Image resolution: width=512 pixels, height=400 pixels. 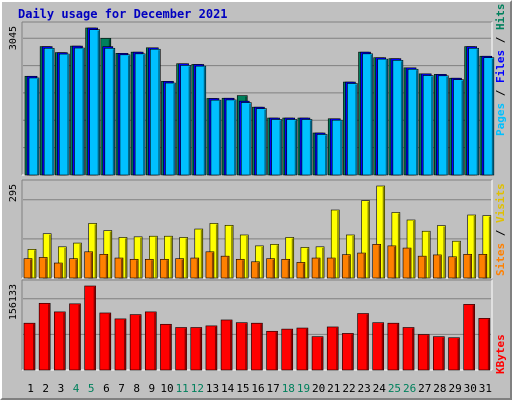 What do you see at coordinates (182, 388) in the screenshot?
I see `x-tick-label-11: 11` at bounding box center [182, 388].